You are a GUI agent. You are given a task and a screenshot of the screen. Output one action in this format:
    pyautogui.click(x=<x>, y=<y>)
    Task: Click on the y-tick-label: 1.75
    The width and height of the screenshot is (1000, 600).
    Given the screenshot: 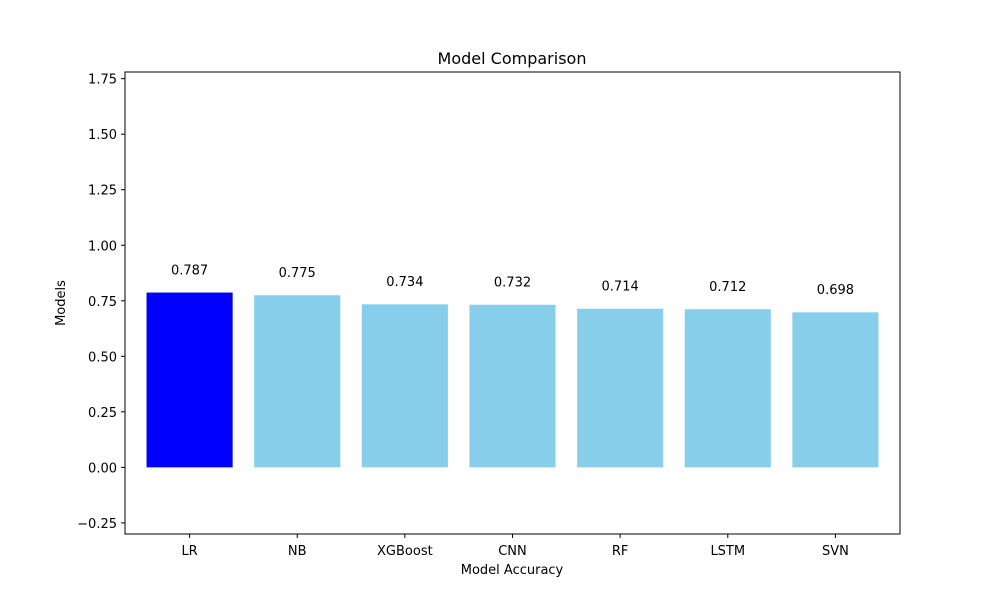 What is the action you would take?
    pyautogui.click(x=102, y=80)
    